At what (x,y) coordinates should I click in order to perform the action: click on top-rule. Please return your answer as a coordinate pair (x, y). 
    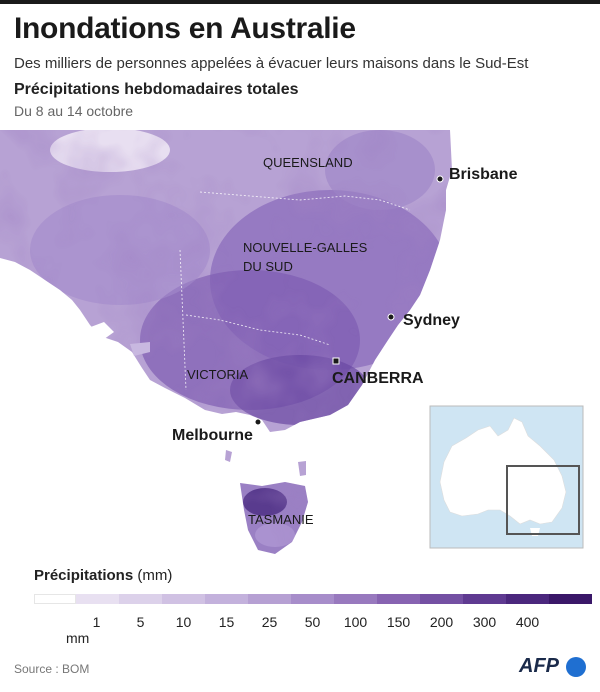
    Looking at the image, I should click on (300, 2).